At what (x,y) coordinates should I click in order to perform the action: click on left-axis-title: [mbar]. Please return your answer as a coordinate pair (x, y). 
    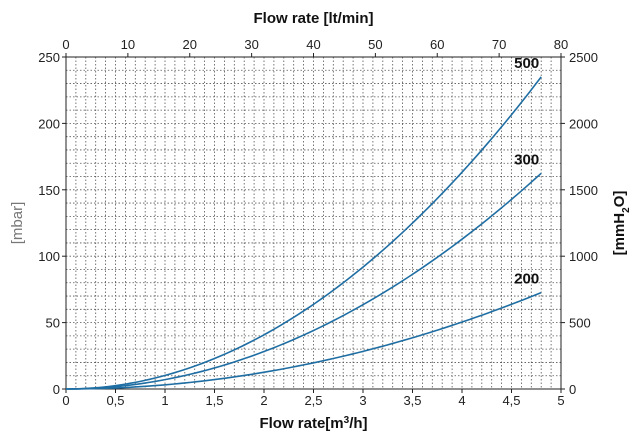
    Looking at the image, I should click on (17, 223).